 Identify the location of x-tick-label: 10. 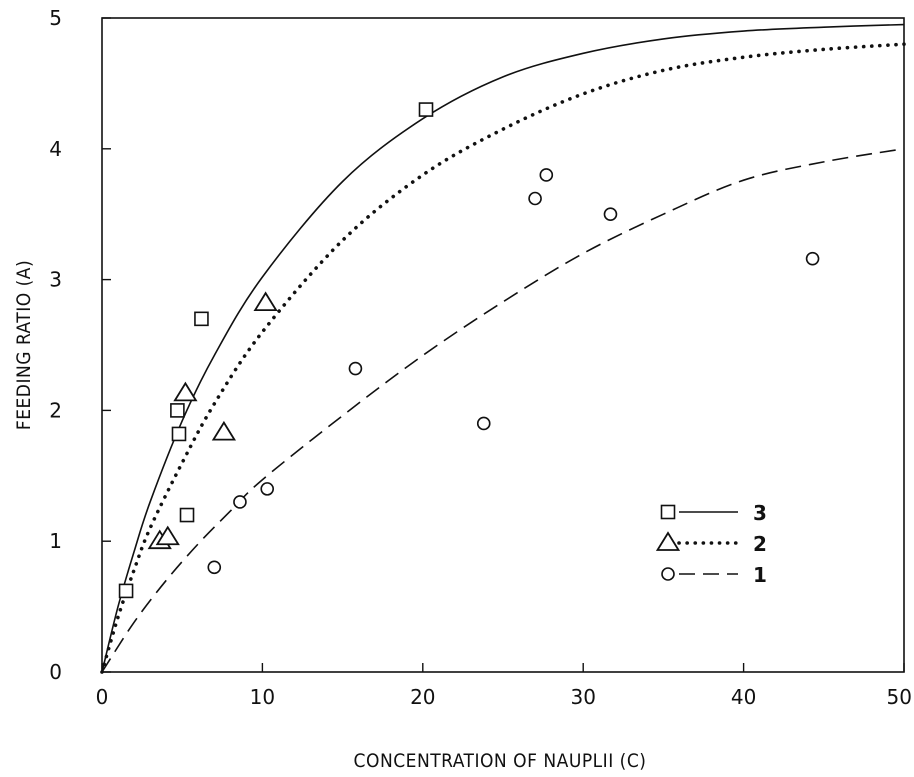
(262, 697).